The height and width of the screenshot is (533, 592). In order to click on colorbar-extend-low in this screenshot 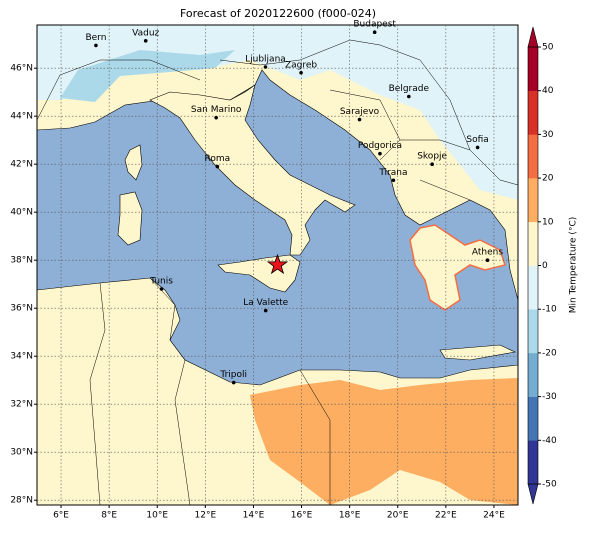, I will do `click(533, 494)`.